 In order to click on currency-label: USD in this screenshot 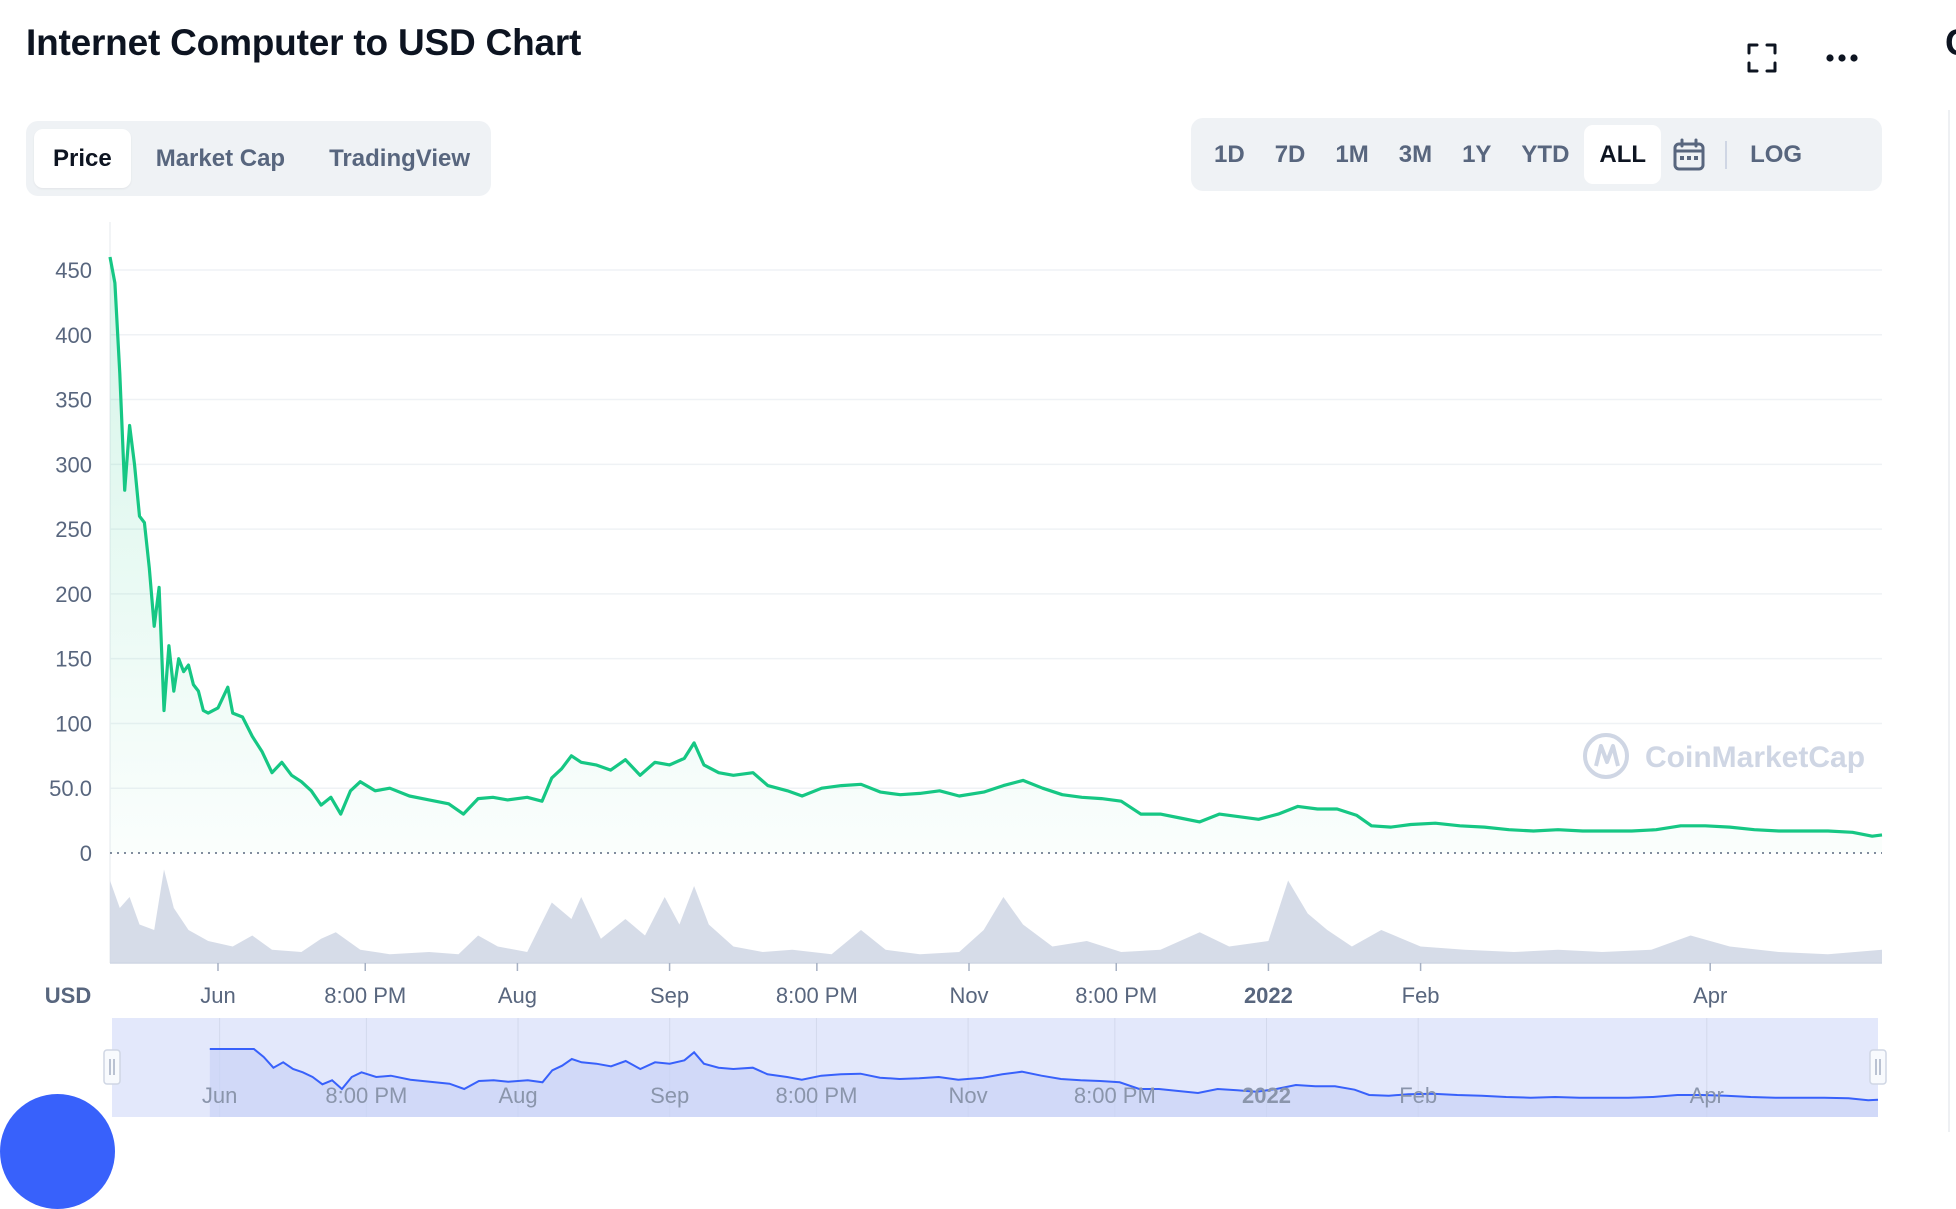, I will do `click(68, 995)`.